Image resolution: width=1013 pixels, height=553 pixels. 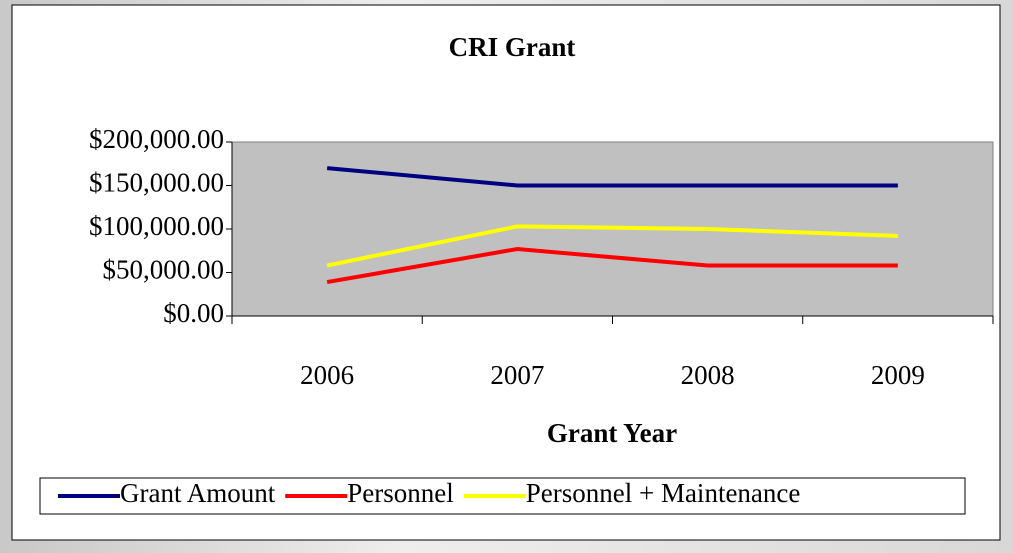 What do you see at coordinates (193, 313) in the screenshot?
I see `y-tick-label: $0.00` at bounding box center [193, 313].